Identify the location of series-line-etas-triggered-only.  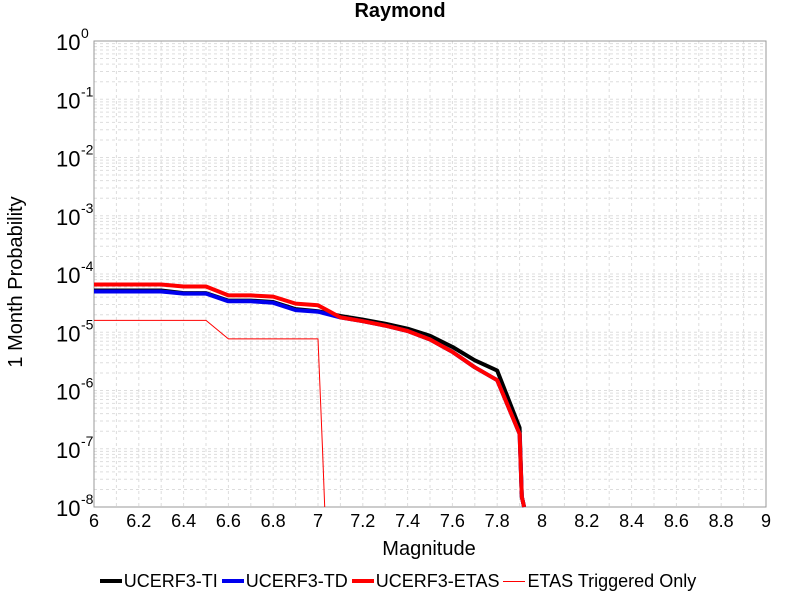
(210, 413).